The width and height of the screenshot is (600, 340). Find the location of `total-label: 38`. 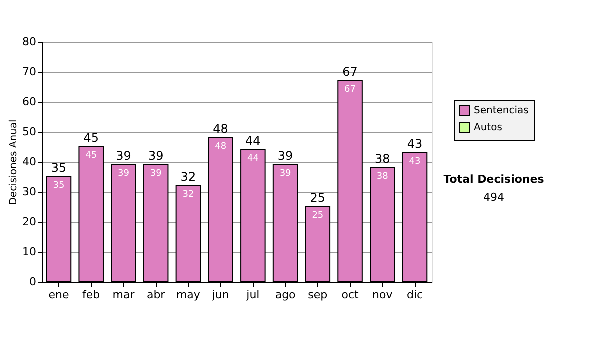

total-label: 38 is located at coordinates (382, 159).